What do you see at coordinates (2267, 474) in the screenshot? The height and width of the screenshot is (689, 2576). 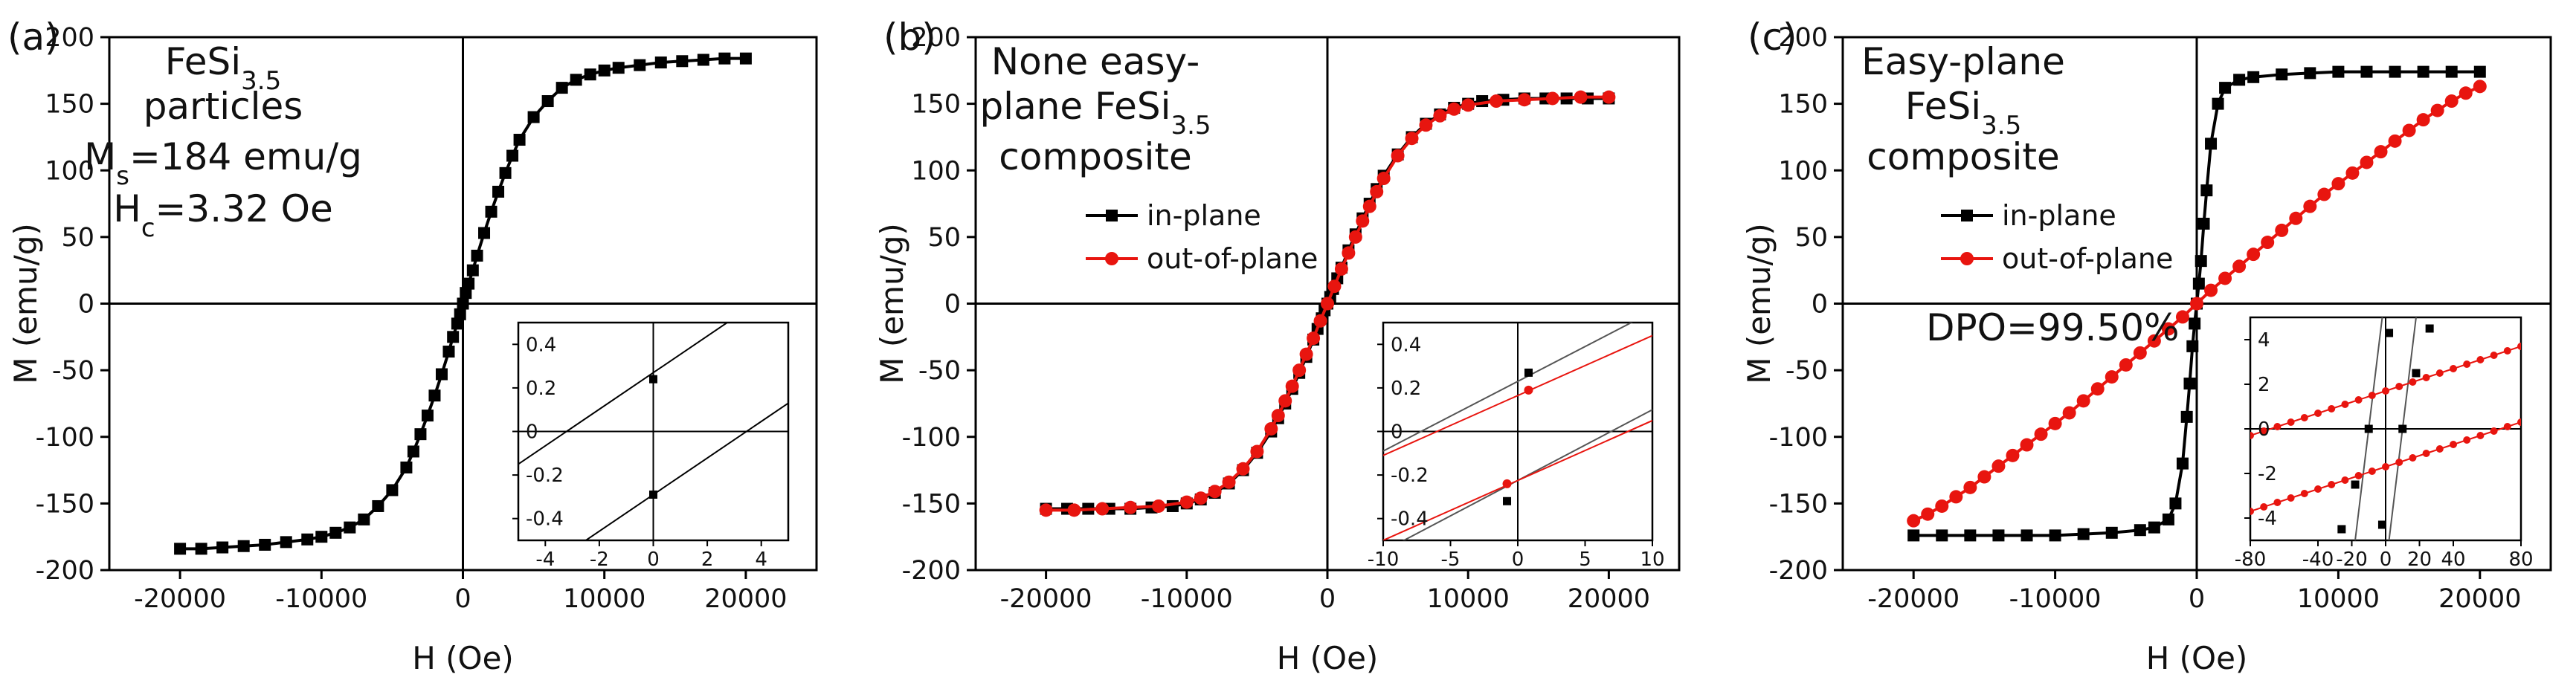 I see `inset-y-tick-label: -2` at bounding box center [2267, 474].